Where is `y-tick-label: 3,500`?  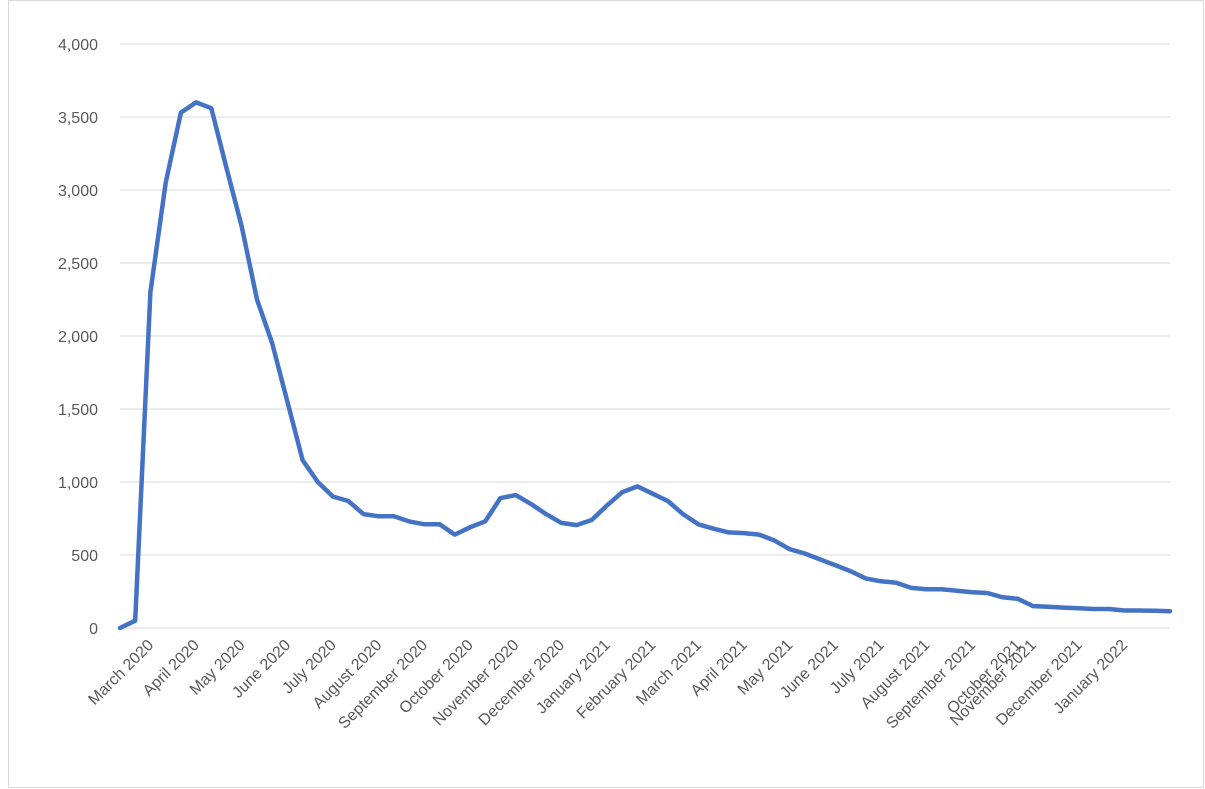
y-tick-label: 3,500 is located at coordinates (78, 118).